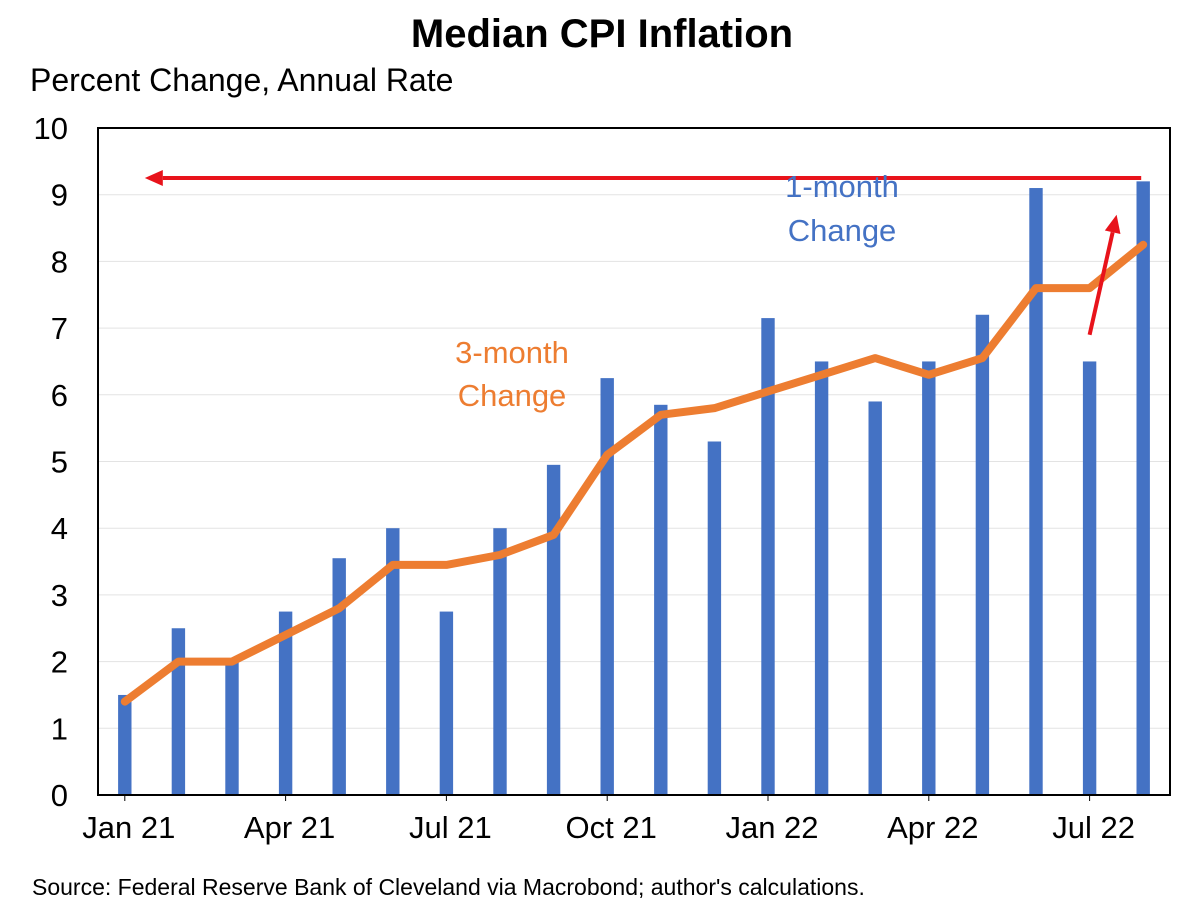 This screenshot has height=922, width=1204. Describe the element at coordinates (512, 395) in the screenshot. I see `annotation-3-month-label-line2: Change` at that location.